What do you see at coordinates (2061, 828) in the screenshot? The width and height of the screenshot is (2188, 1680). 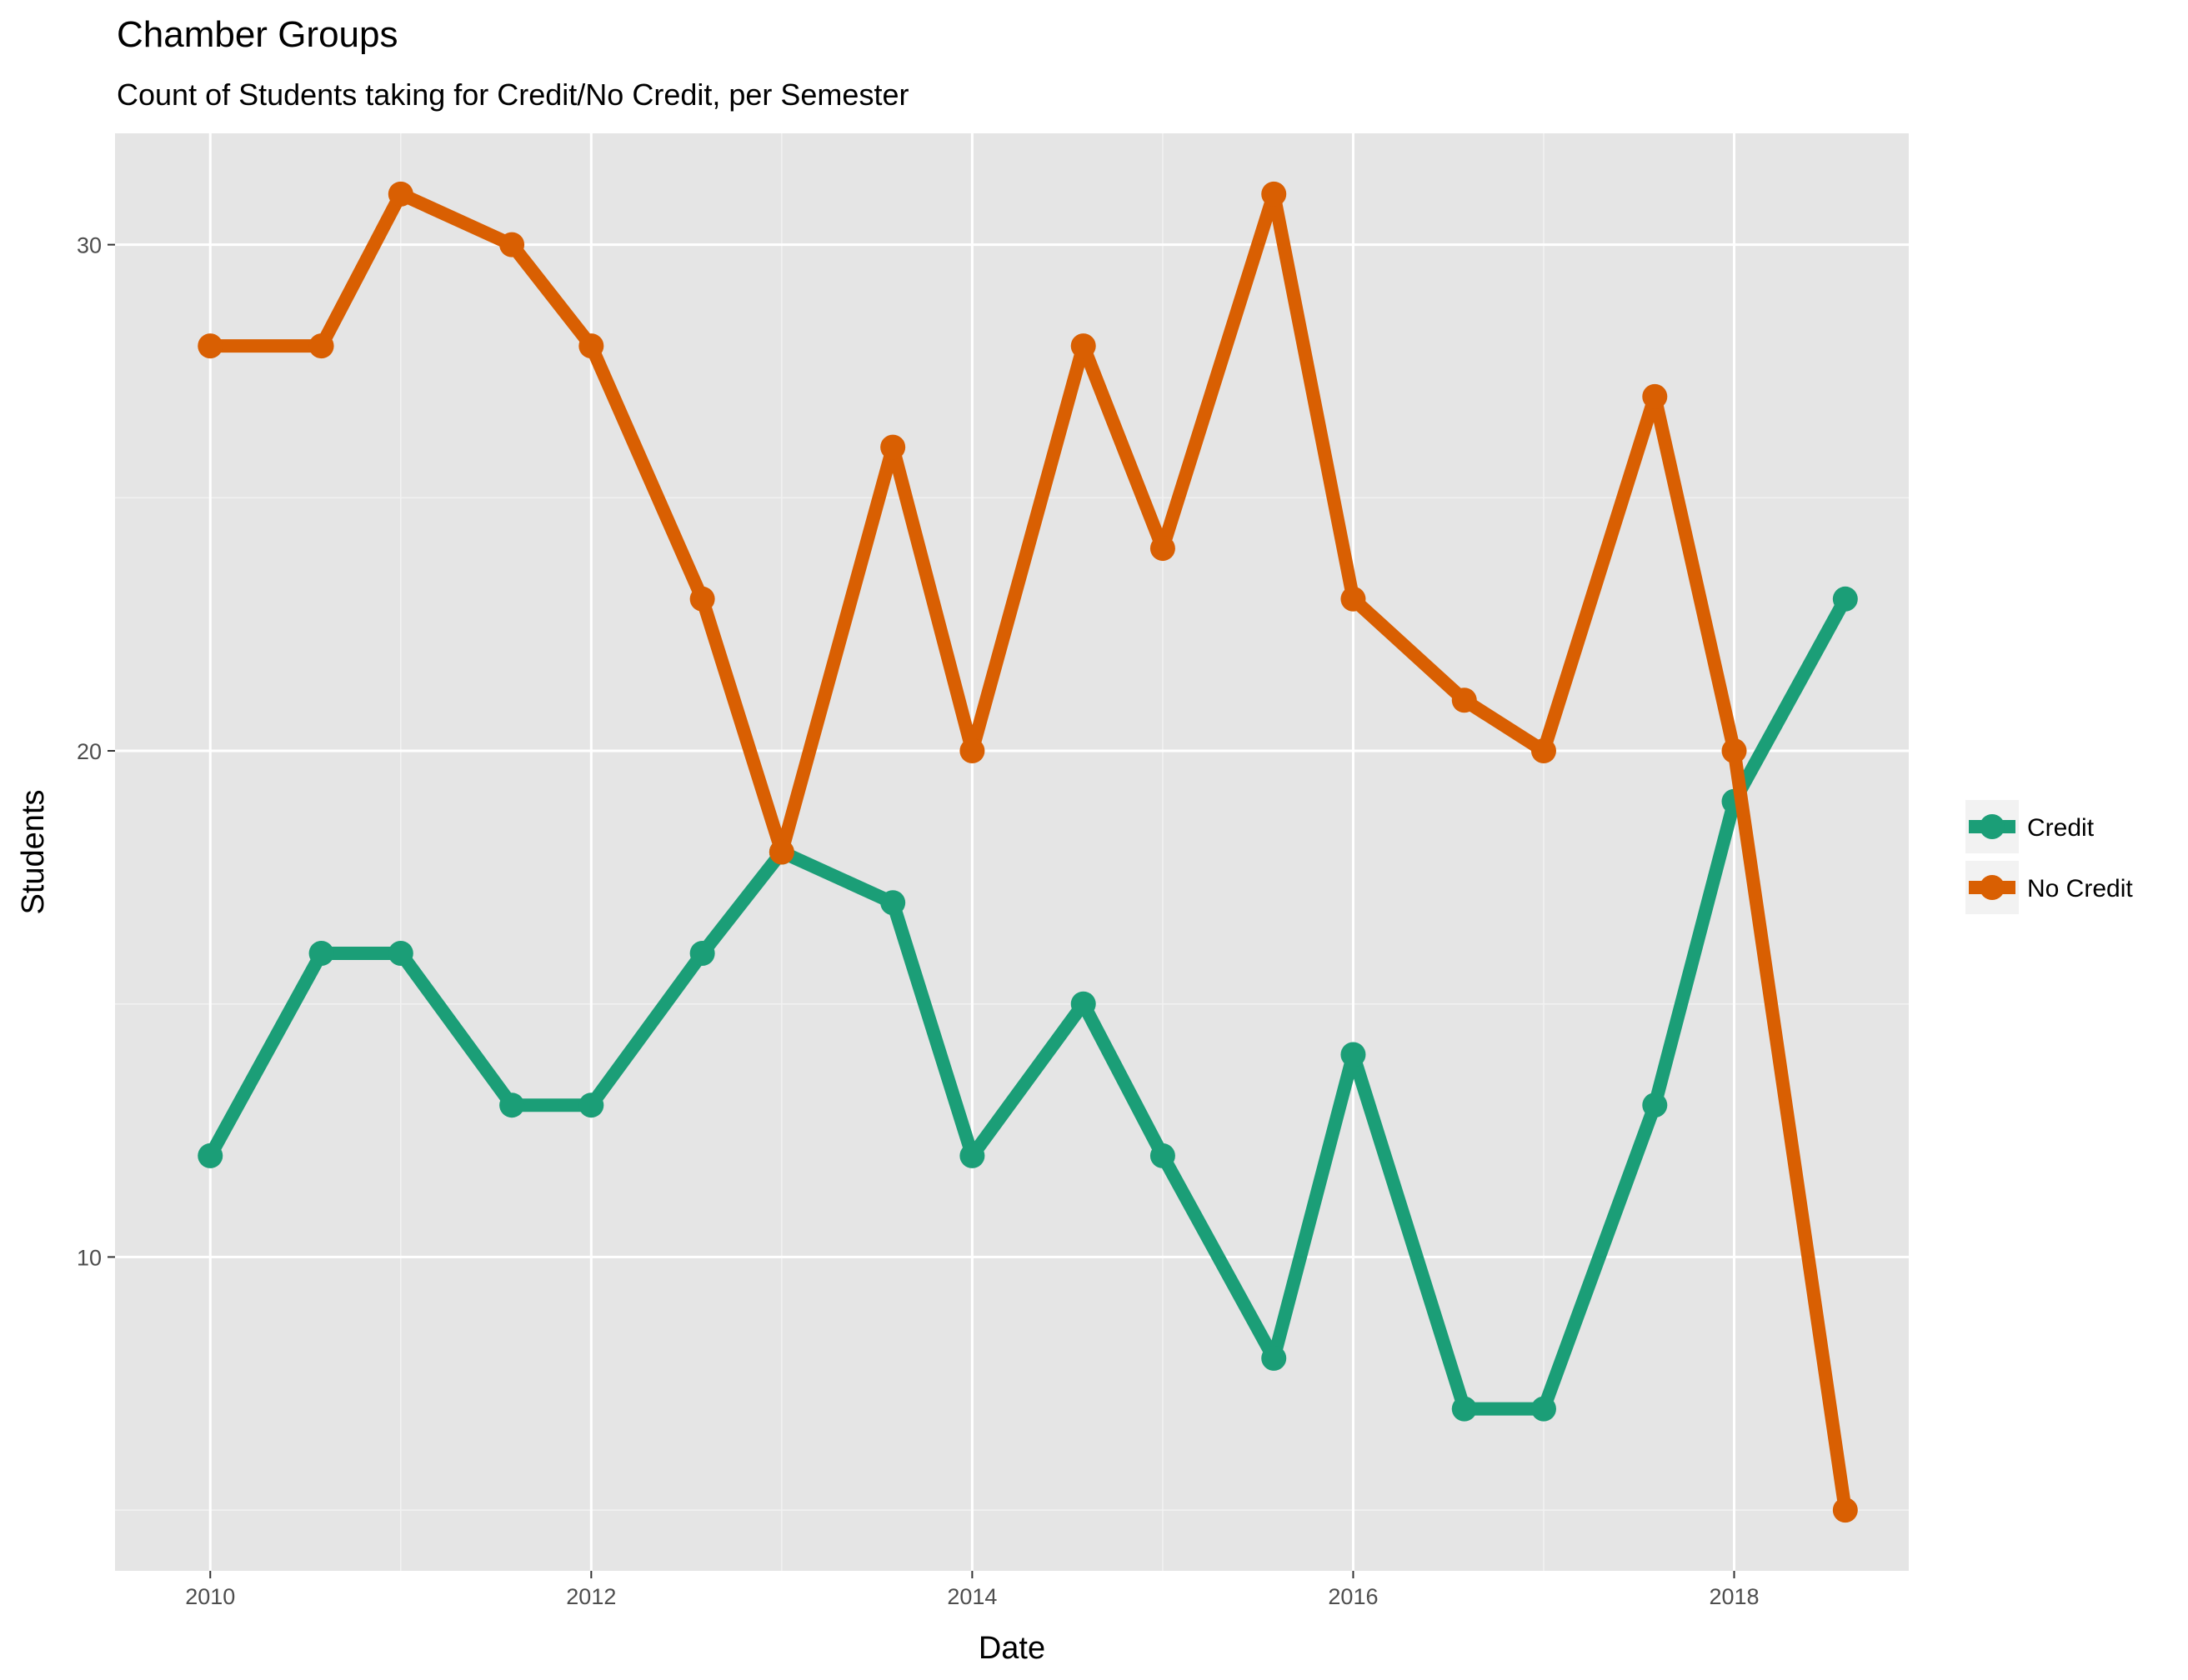 I see `legend-label: Credit` at bounding box center [2061, 828].